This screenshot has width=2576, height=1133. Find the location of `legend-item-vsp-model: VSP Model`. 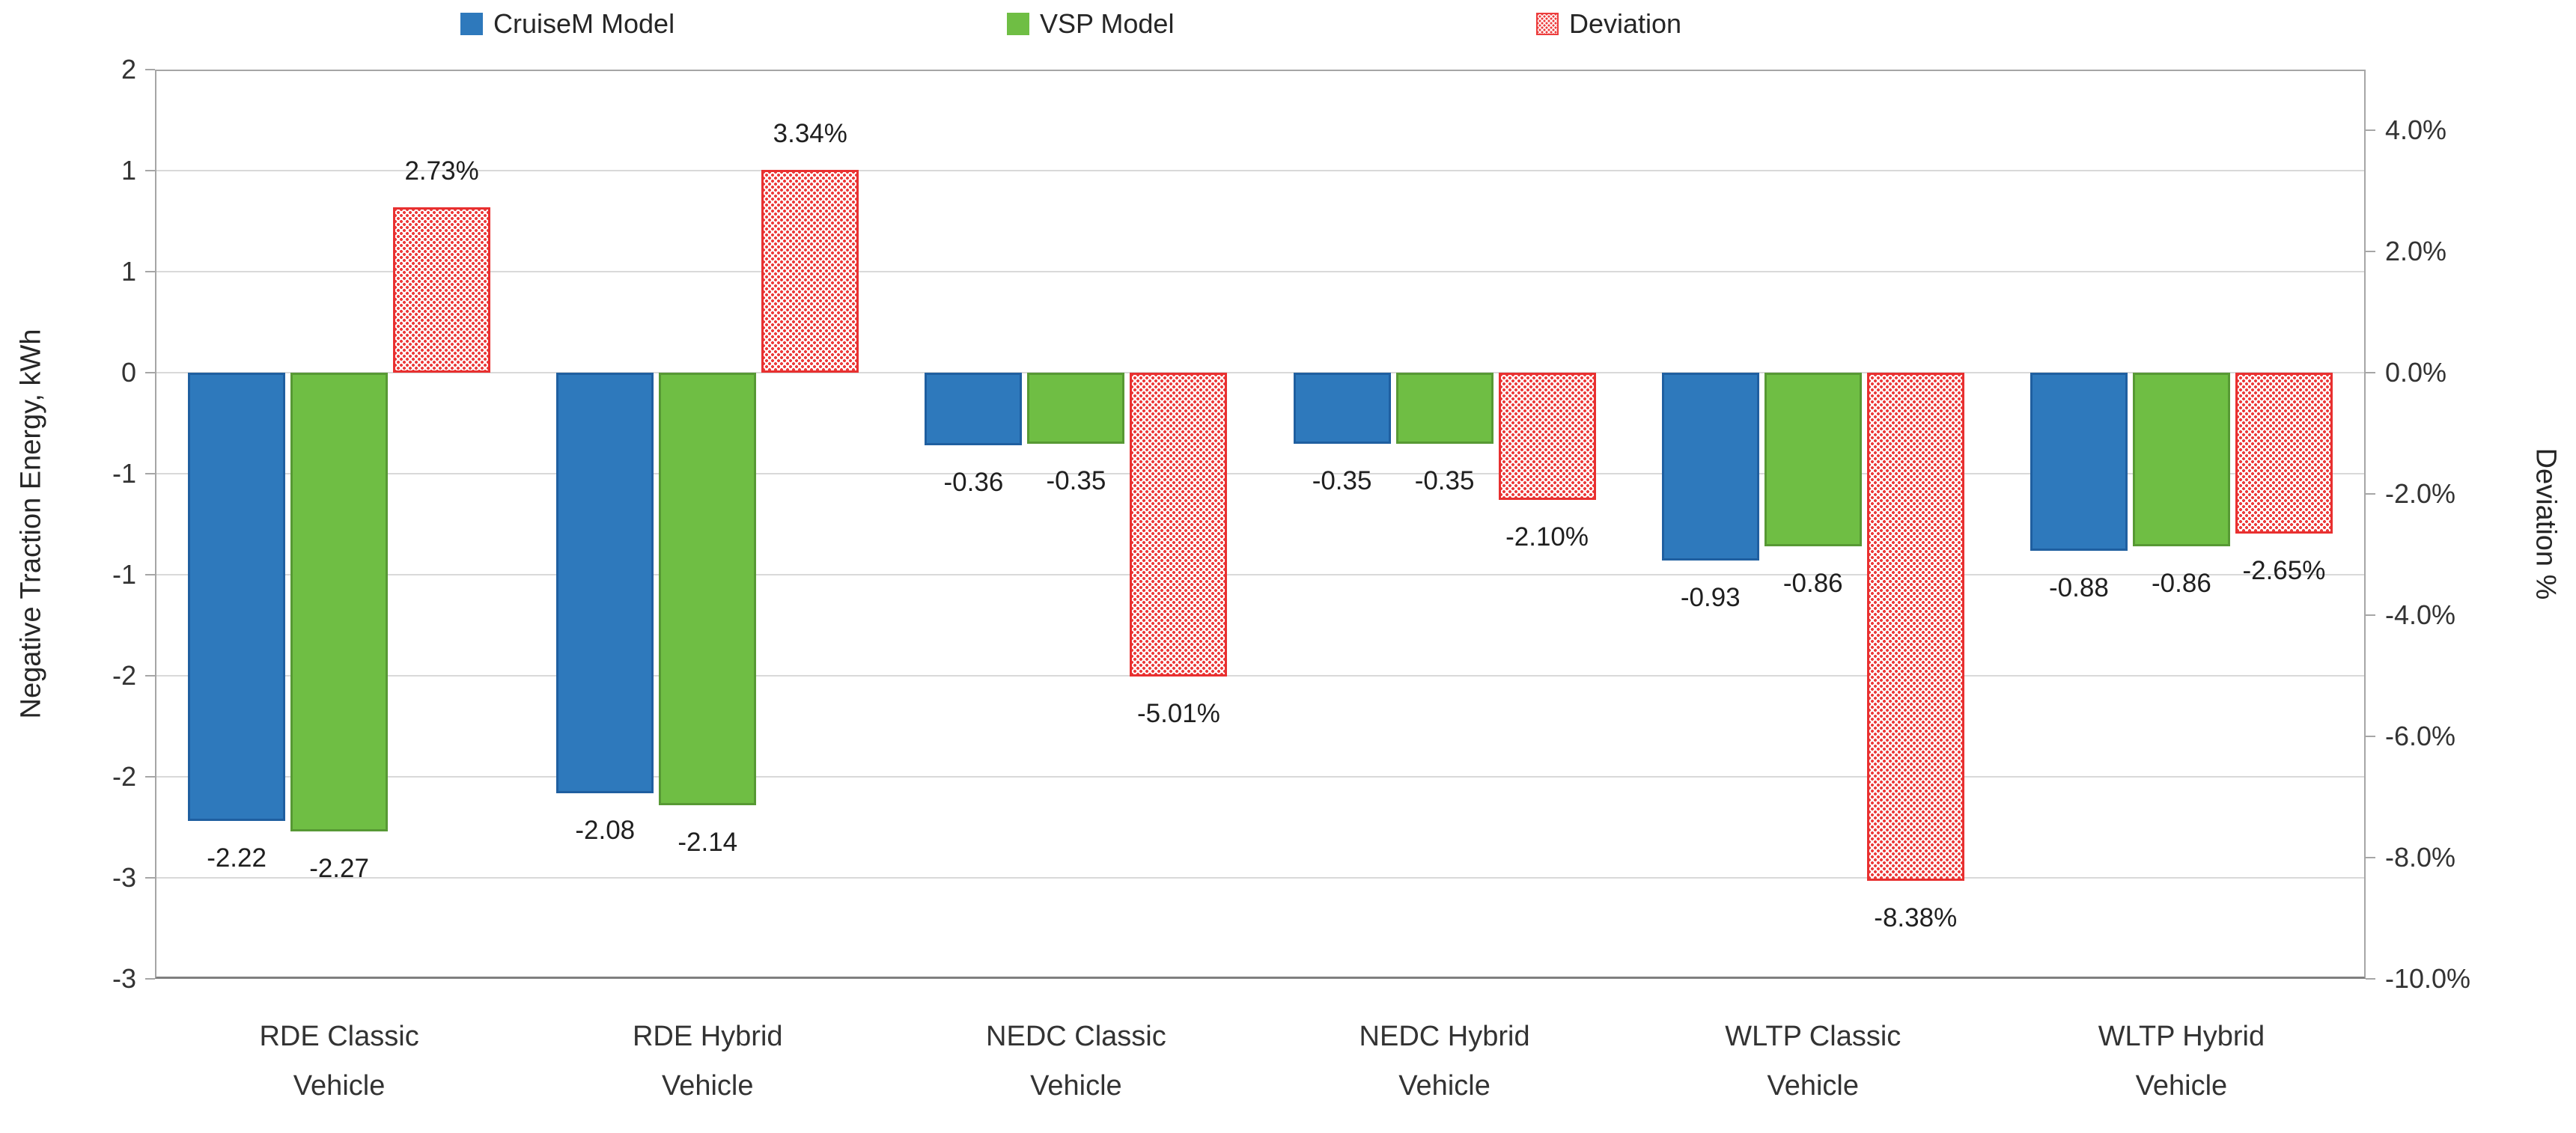

legend-item-vsp-model: VSP Model is located at coordinates (1090, 24).